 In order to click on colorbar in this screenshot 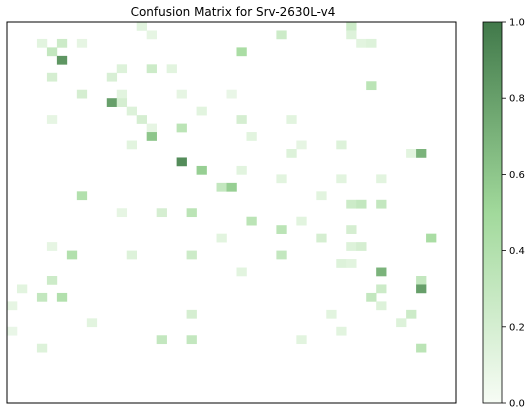, I will do `click(492, 212)`.